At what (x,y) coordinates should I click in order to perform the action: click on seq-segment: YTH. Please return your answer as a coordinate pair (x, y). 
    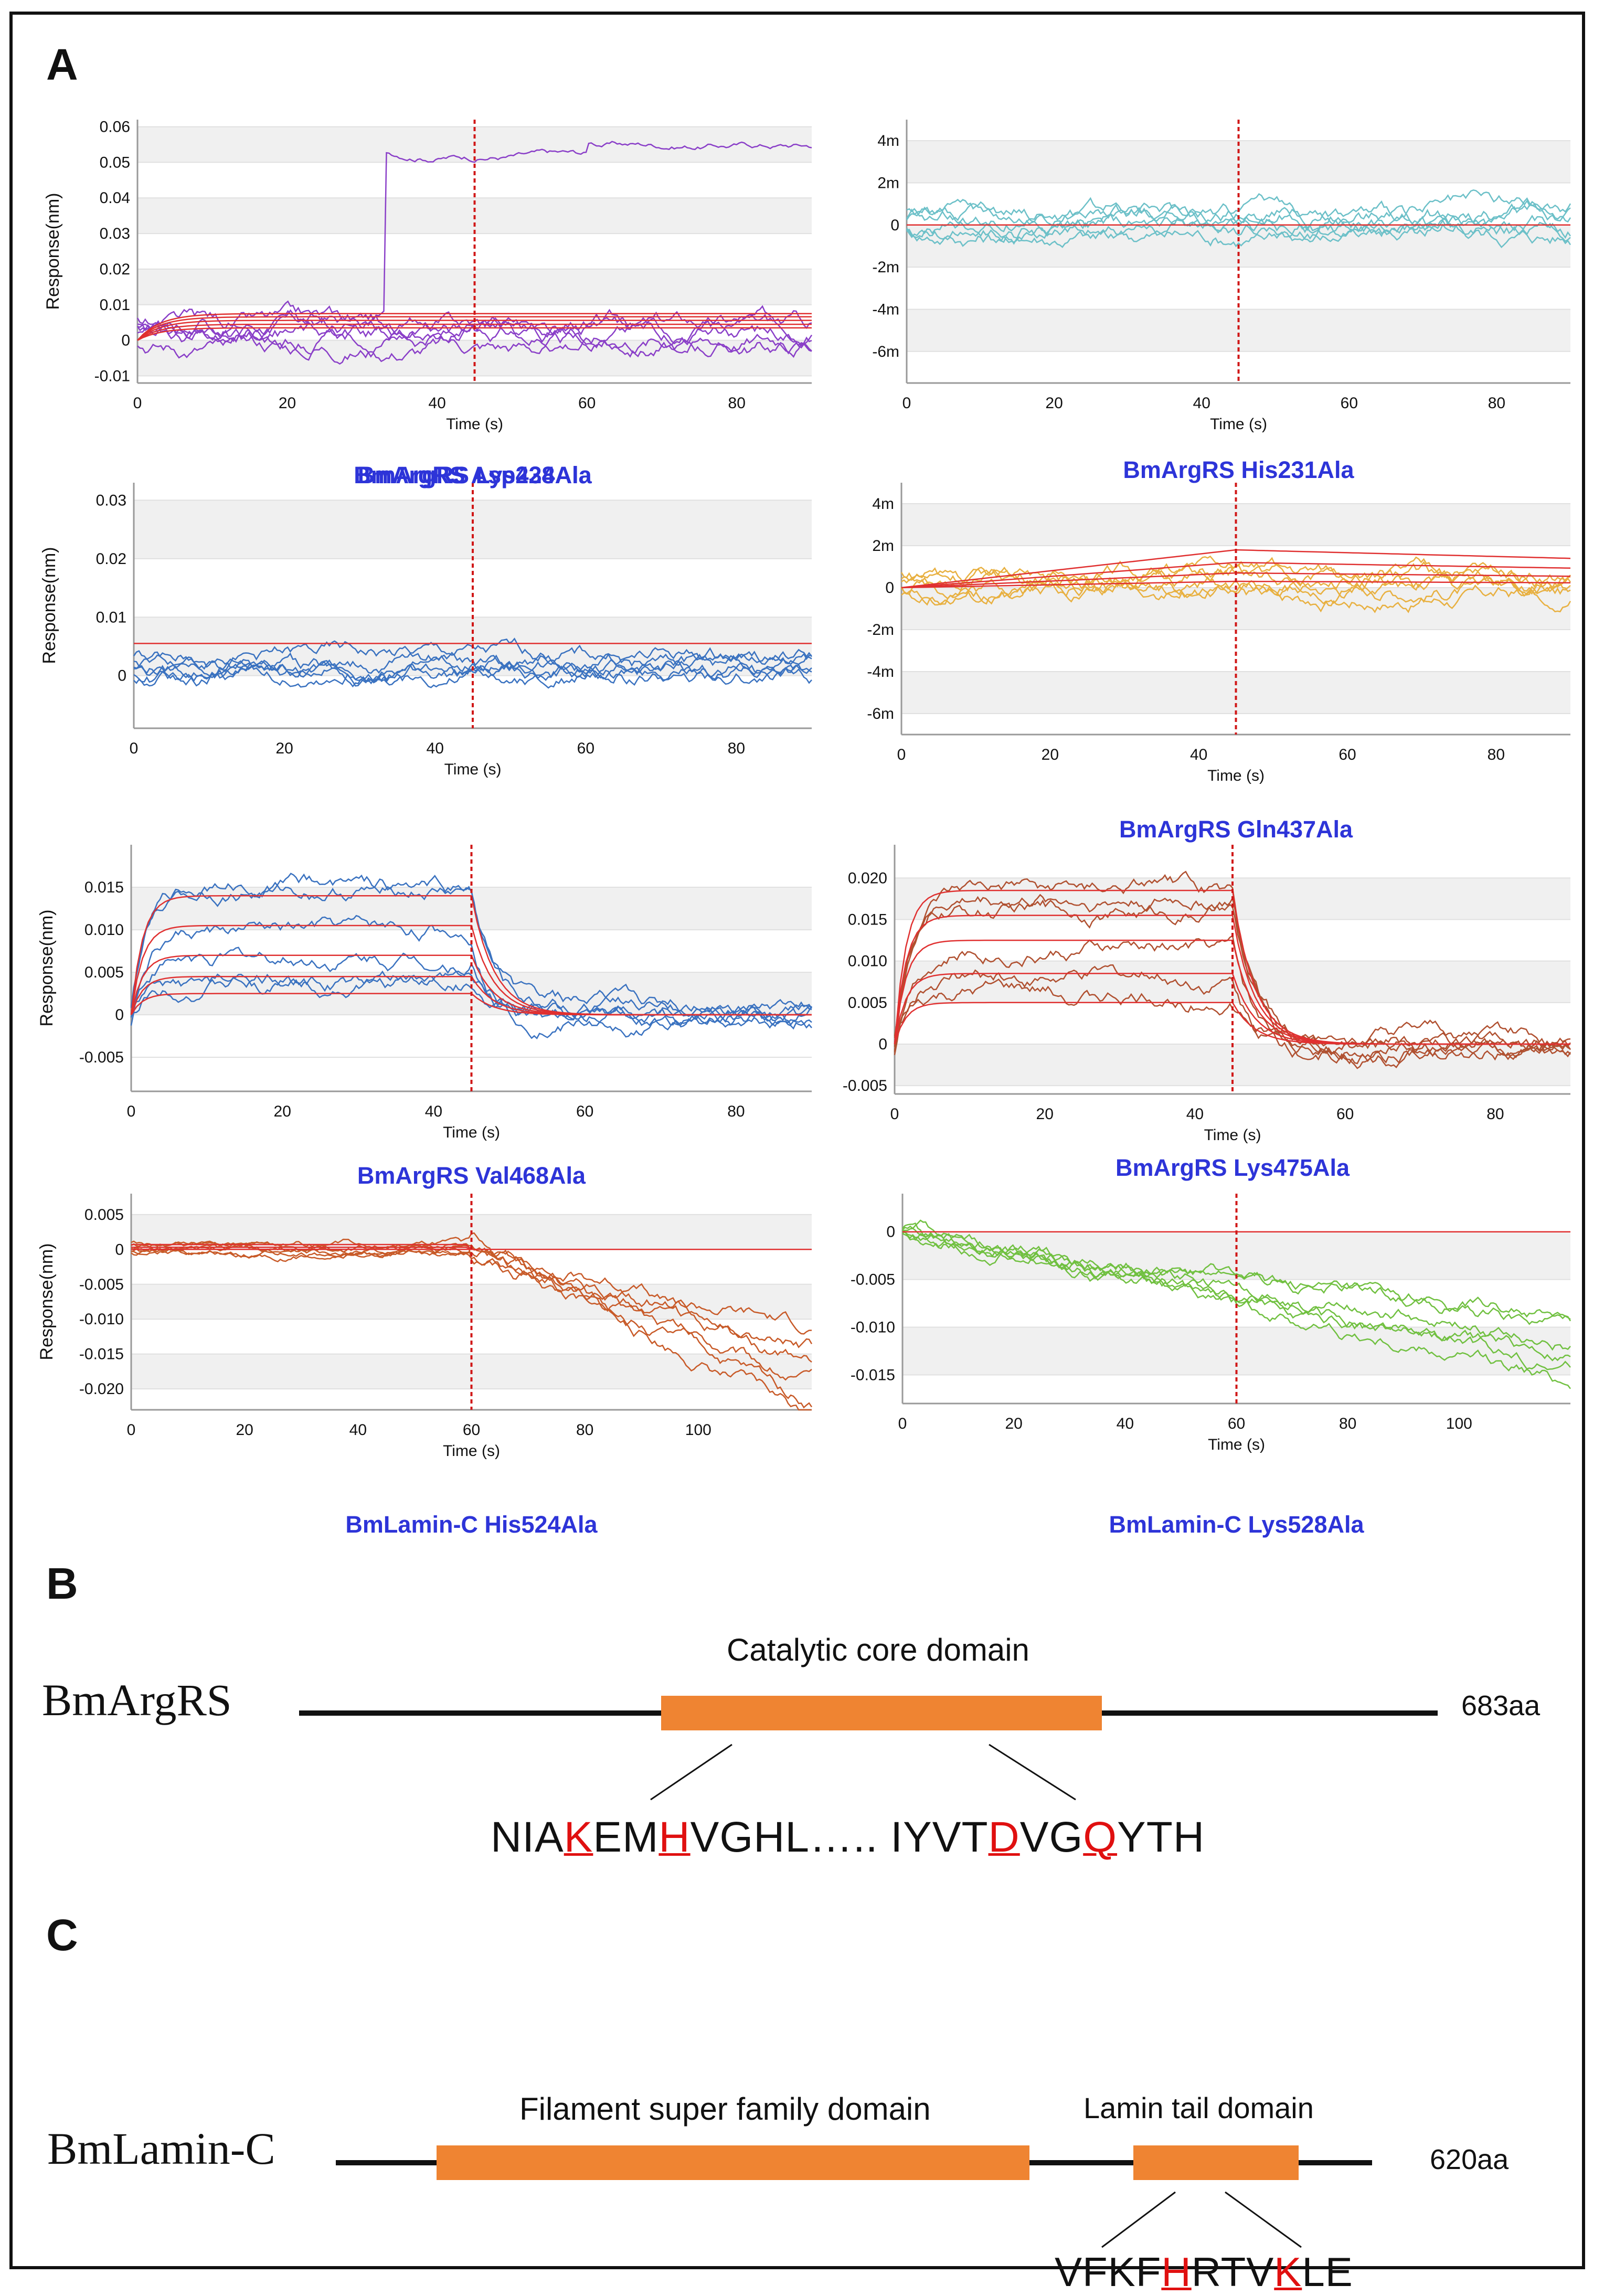
    Looking at the image, I should click on (1161, 1837).